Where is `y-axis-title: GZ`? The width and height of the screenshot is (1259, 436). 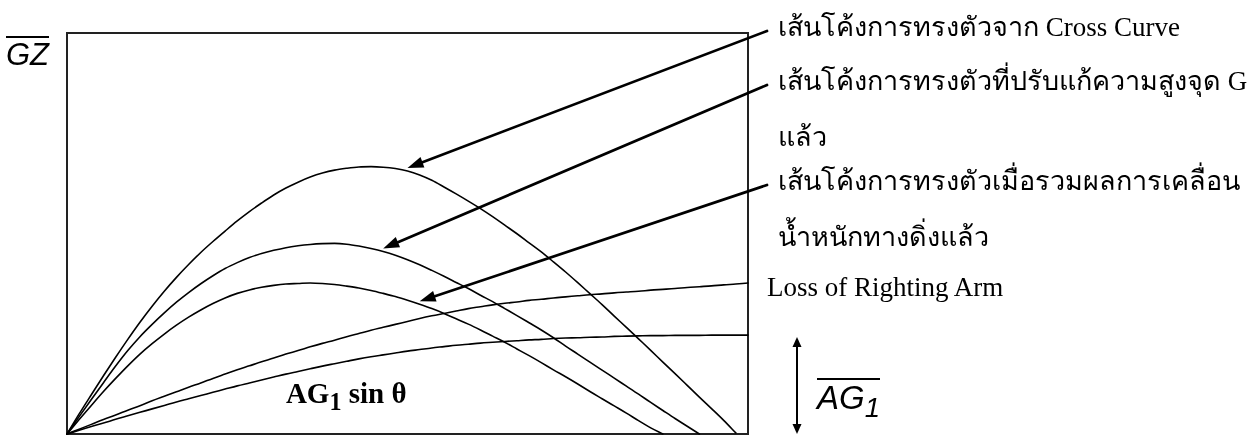 y-axis-title: GZ is located at coordinates (28, 54).